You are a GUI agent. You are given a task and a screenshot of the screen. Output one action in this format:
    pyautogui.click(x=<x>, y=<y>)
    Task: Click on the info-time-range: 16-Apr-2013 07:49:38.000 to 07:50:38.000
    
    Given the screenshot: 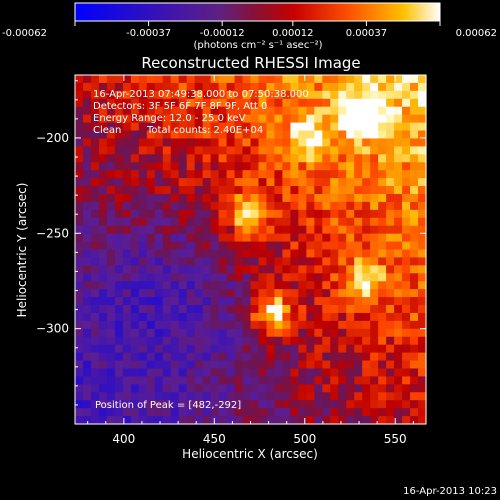 What is the action you would take?
    pyautogui.click(x=201, y=94)
    